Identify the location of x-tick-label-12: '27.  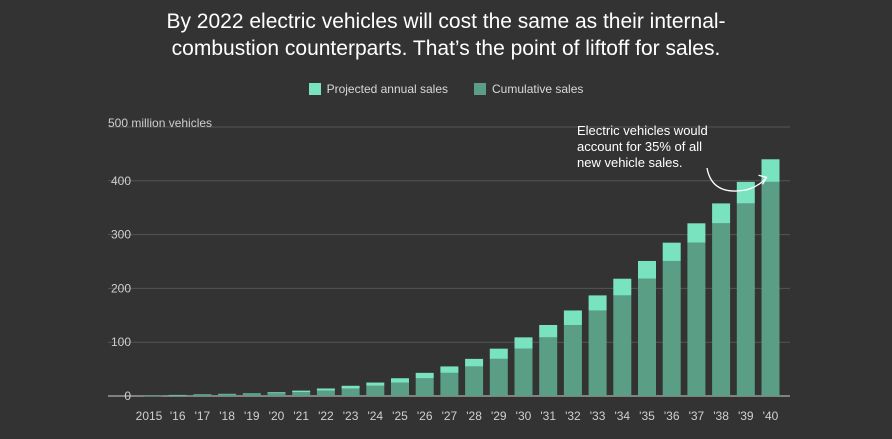
(450, 416).